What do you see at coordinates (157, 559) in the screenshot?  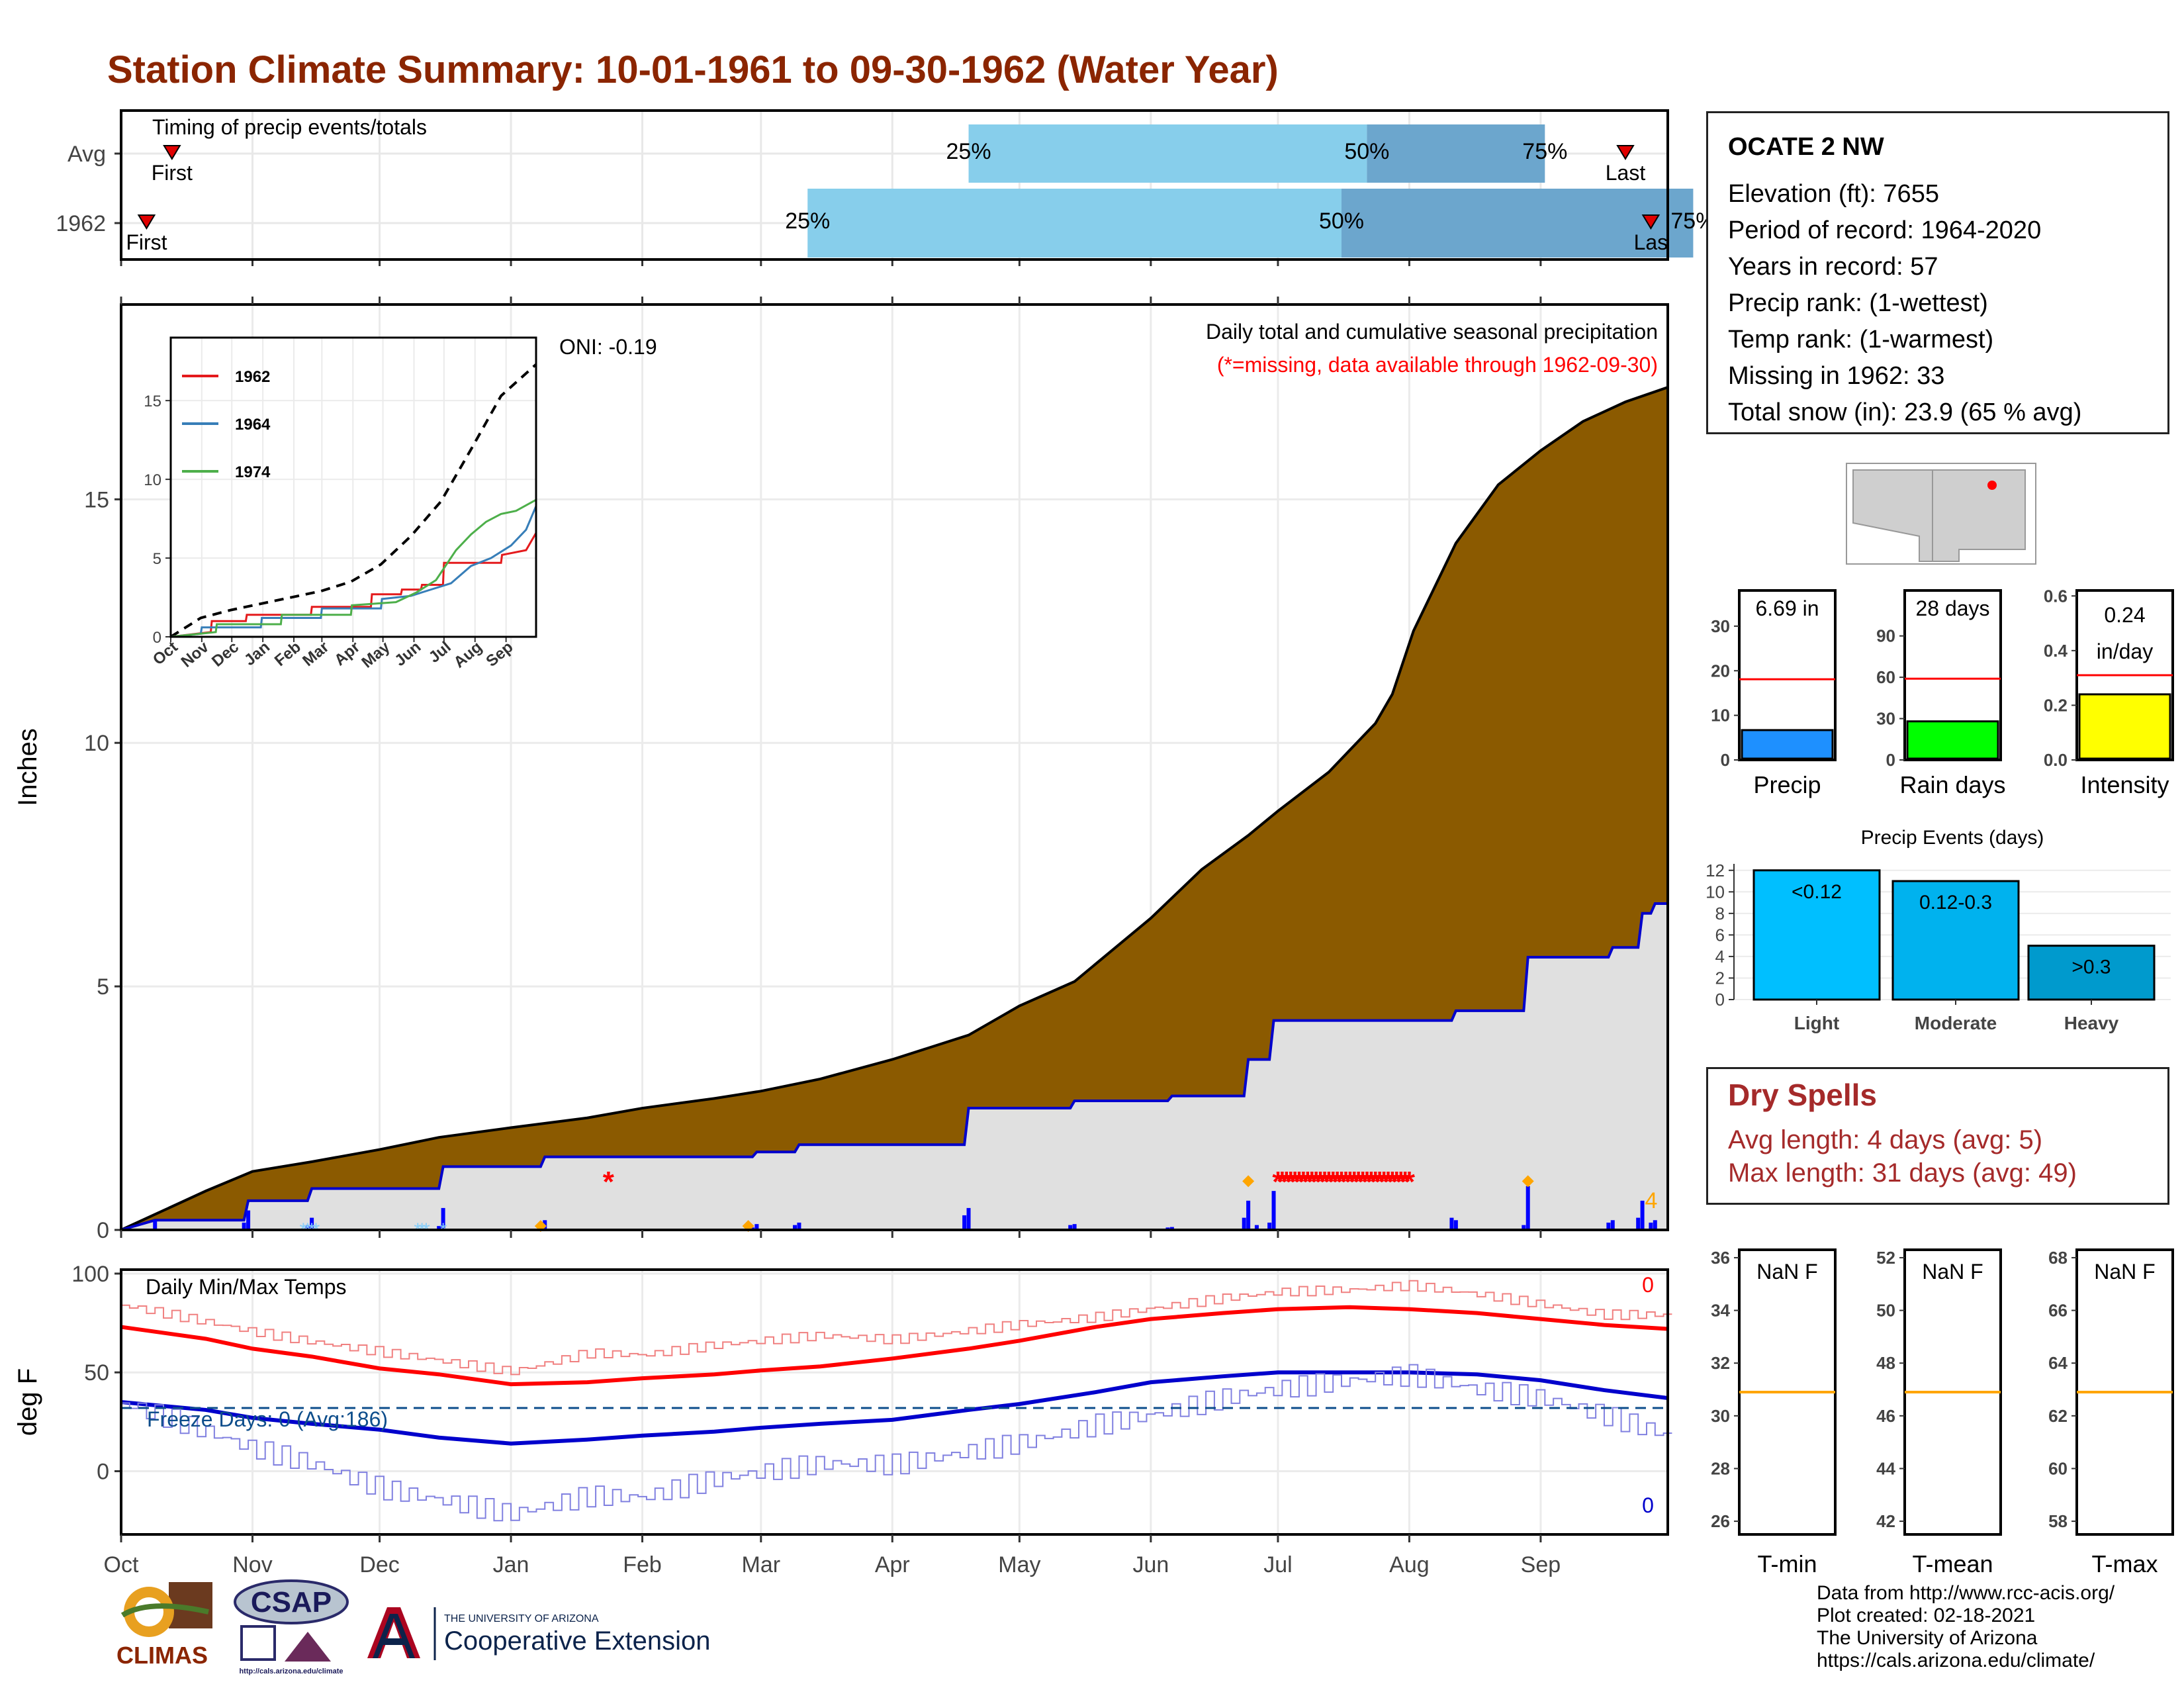 I see `inset-ytick-label: 5` at bounding box center [157, 559].